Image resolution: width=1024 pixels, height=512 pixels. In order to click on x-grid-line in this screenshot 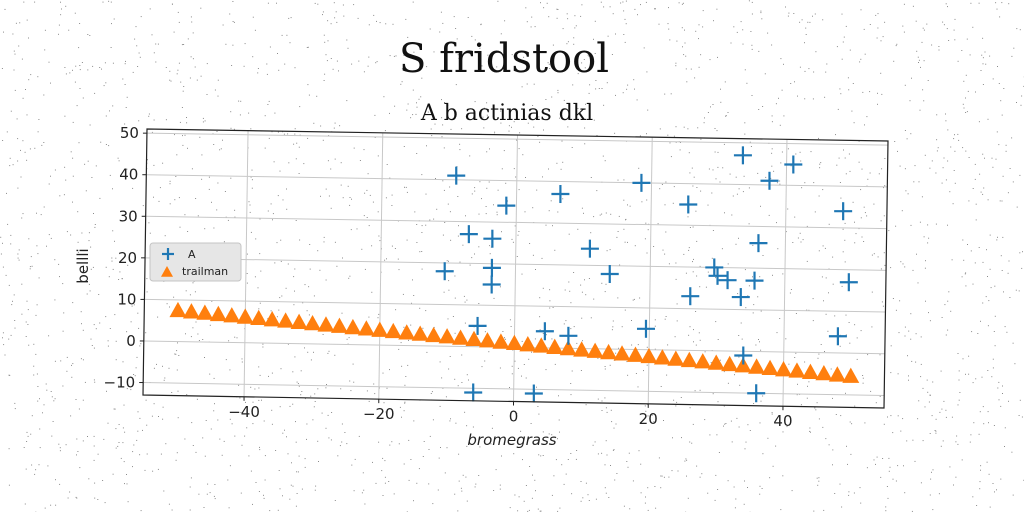, I will do `click(246, 263)`.